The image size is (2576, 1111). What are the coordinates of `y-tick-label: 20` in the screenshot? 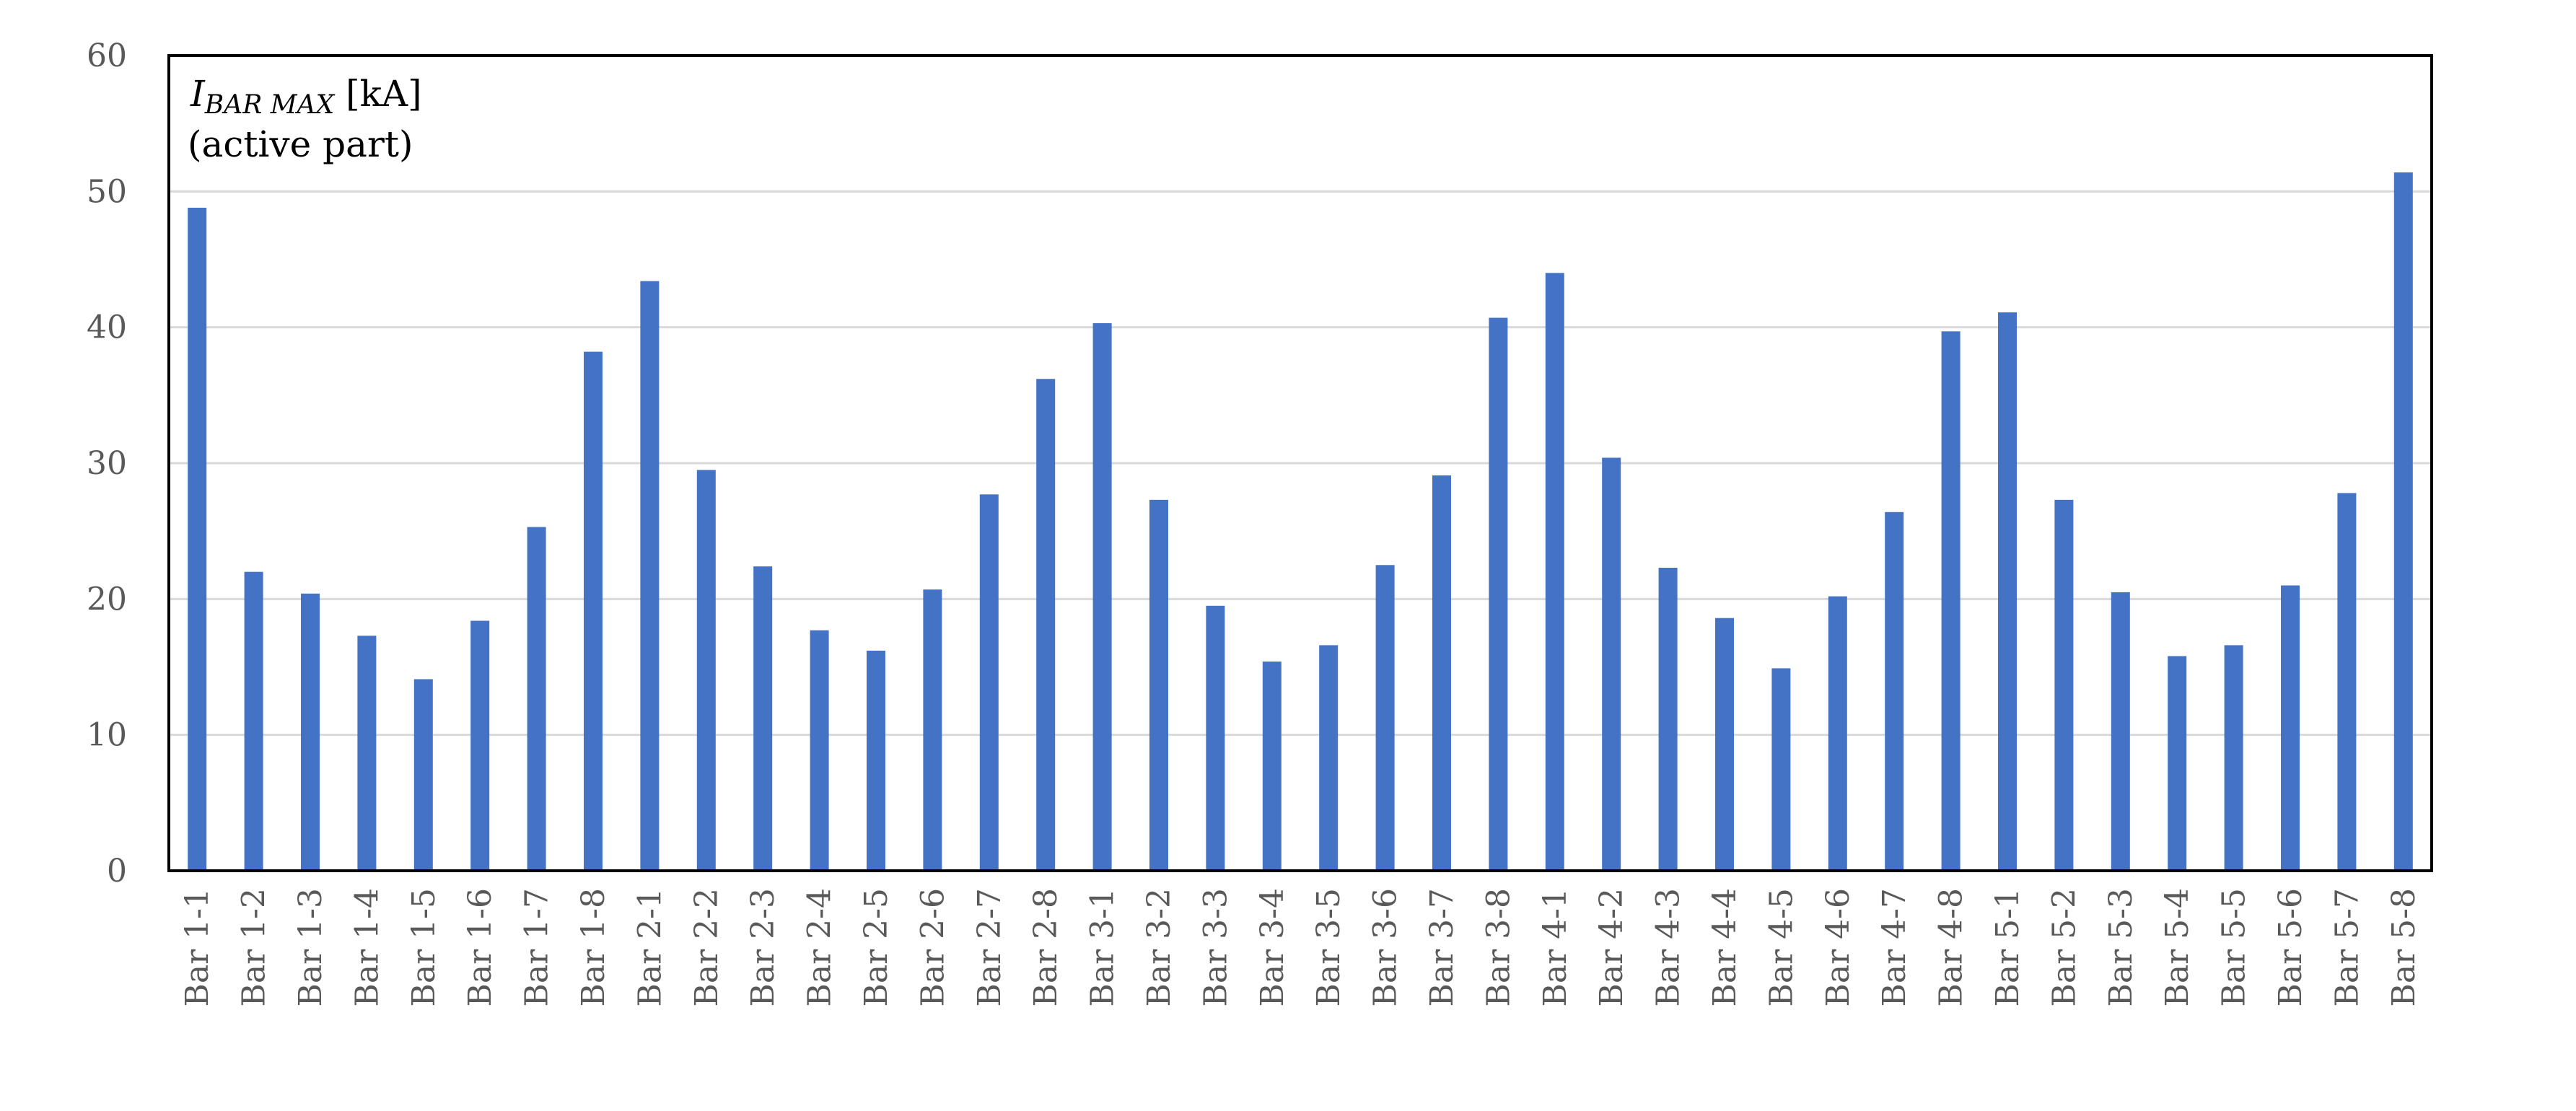 It's located at (107, 599).